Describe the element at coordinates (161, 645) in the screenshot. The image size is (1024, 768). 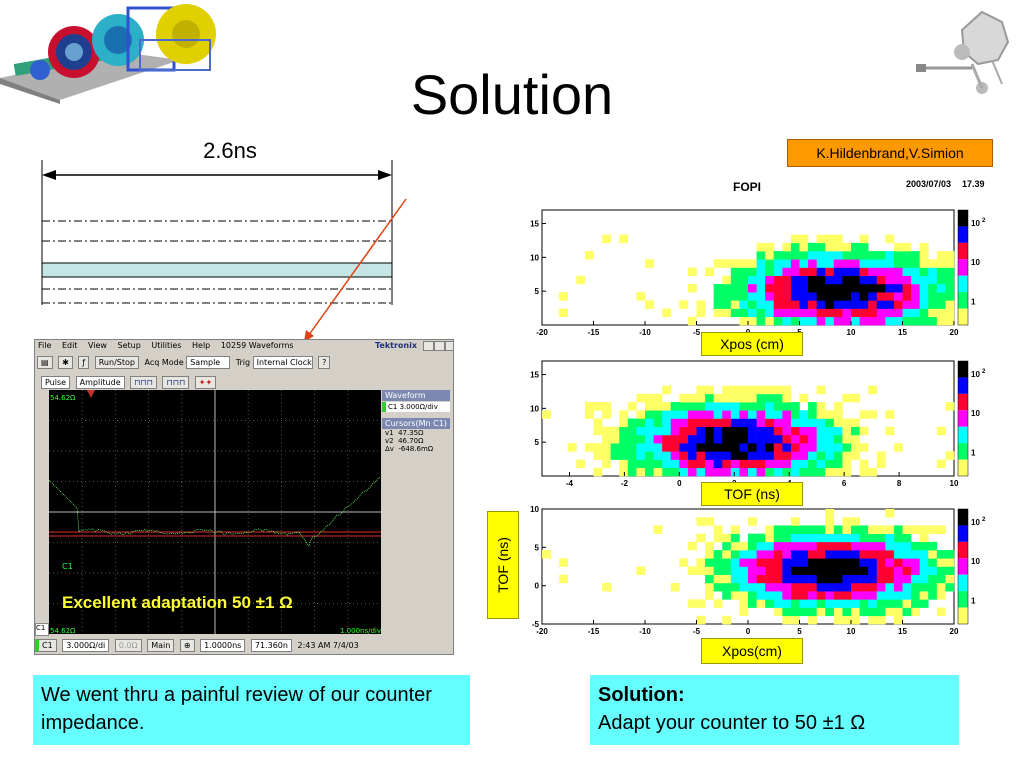
I see `status-main: Main` at that location.